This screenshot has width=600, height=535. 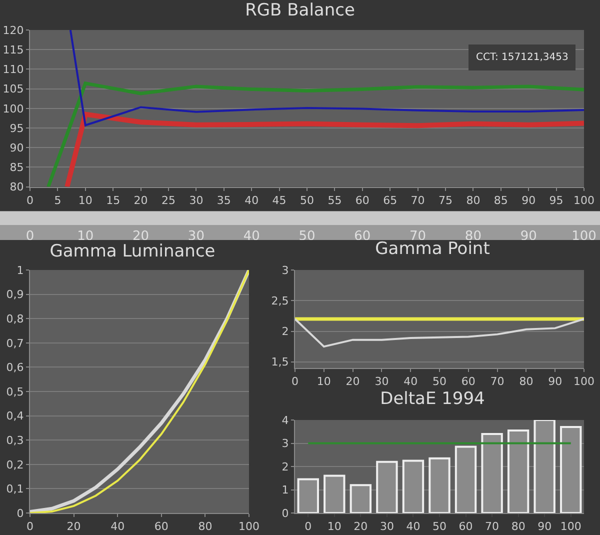 I want to click on y-tick-label: 100, so click(x=13, y=109).